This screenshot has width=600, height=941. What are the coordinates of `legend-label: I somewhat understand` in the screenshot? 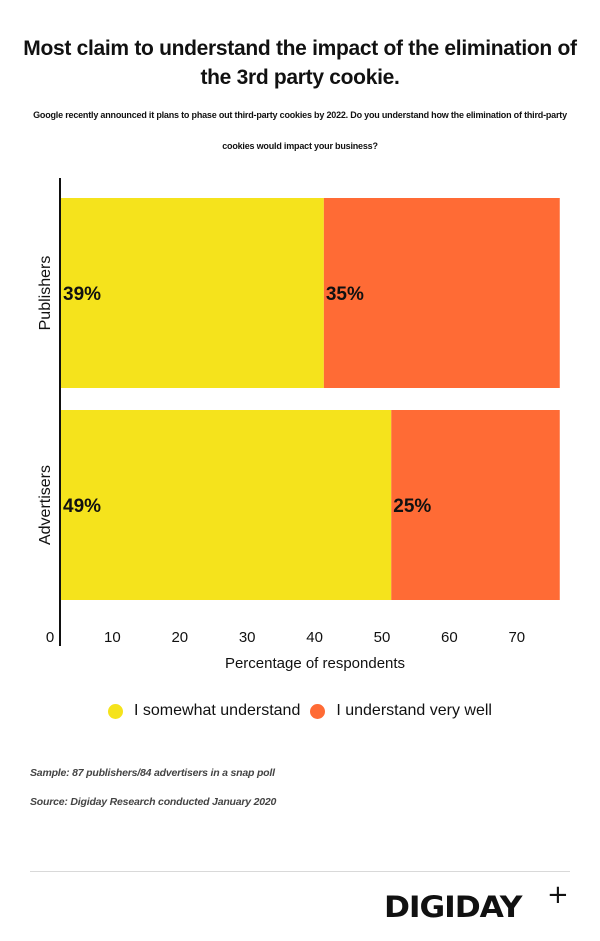 It's located at (217, 710).